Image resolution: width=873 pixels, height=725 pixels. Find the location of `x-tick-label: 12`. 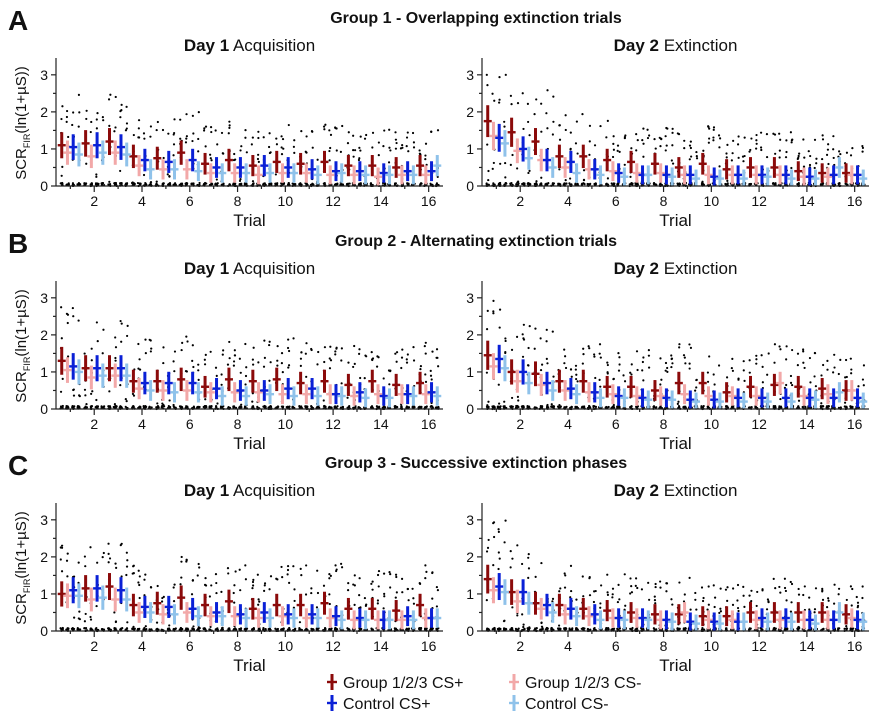

x-tick-label: 12 is located at coordinates (759, 201).